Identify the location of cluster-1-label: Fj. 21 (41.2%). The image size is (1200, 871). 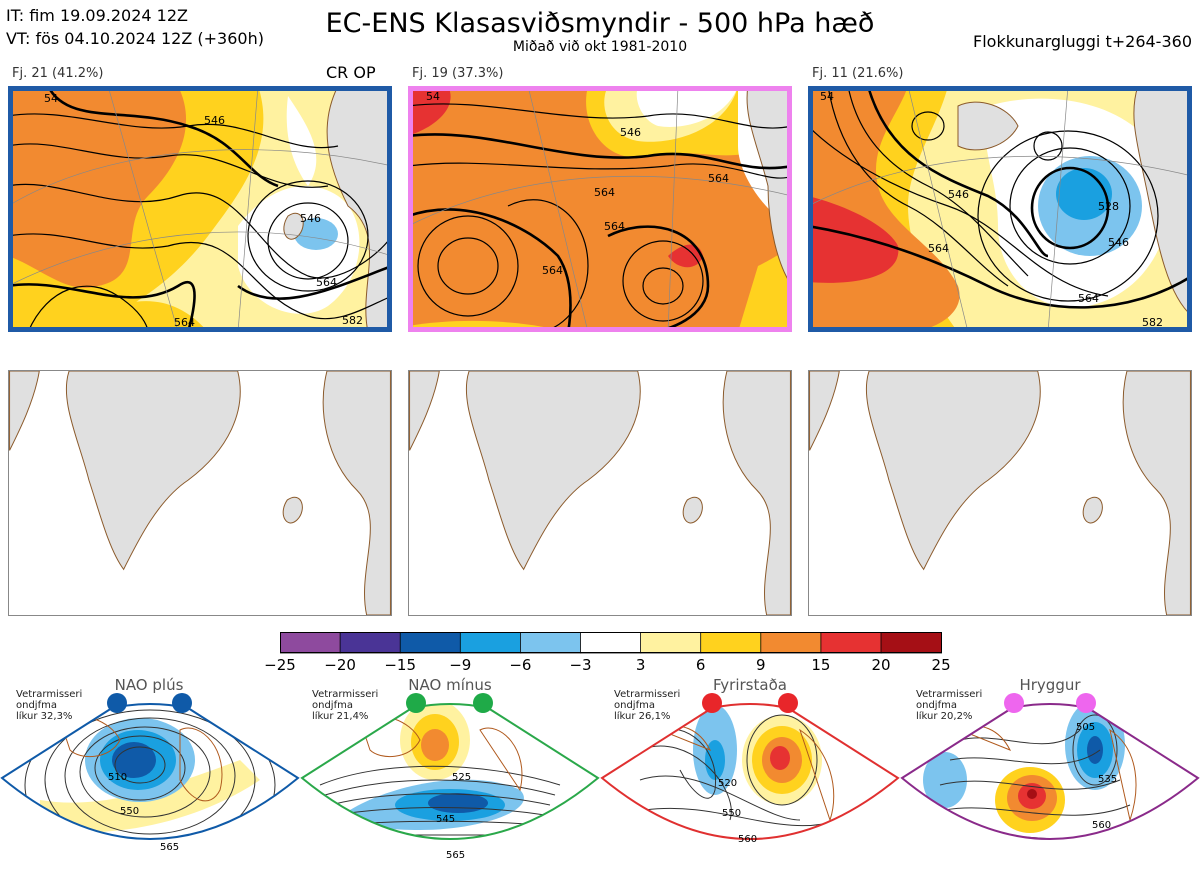
(58, 73).